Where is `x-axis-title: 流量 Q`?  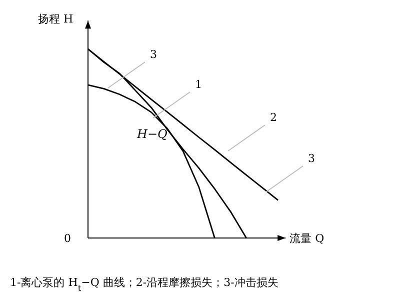
x-axis-title: 流量 Q is located at coordinates (307, 238).